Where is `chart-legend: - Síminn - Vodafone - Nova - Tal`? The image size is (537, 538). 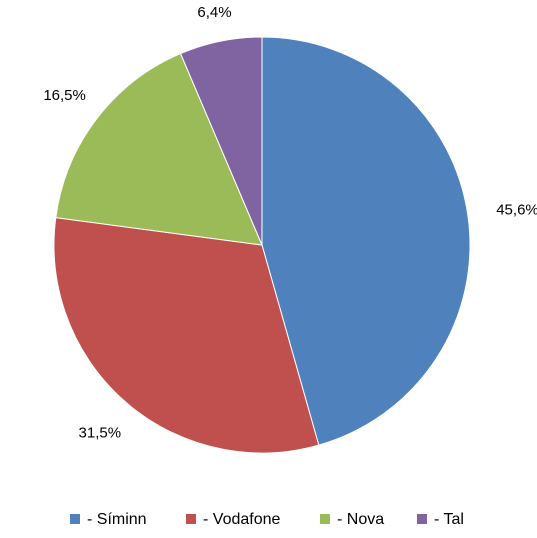 chart-legend: - Síminn - Vodafone - Nova - Tal is located at coordinates (267, 519).